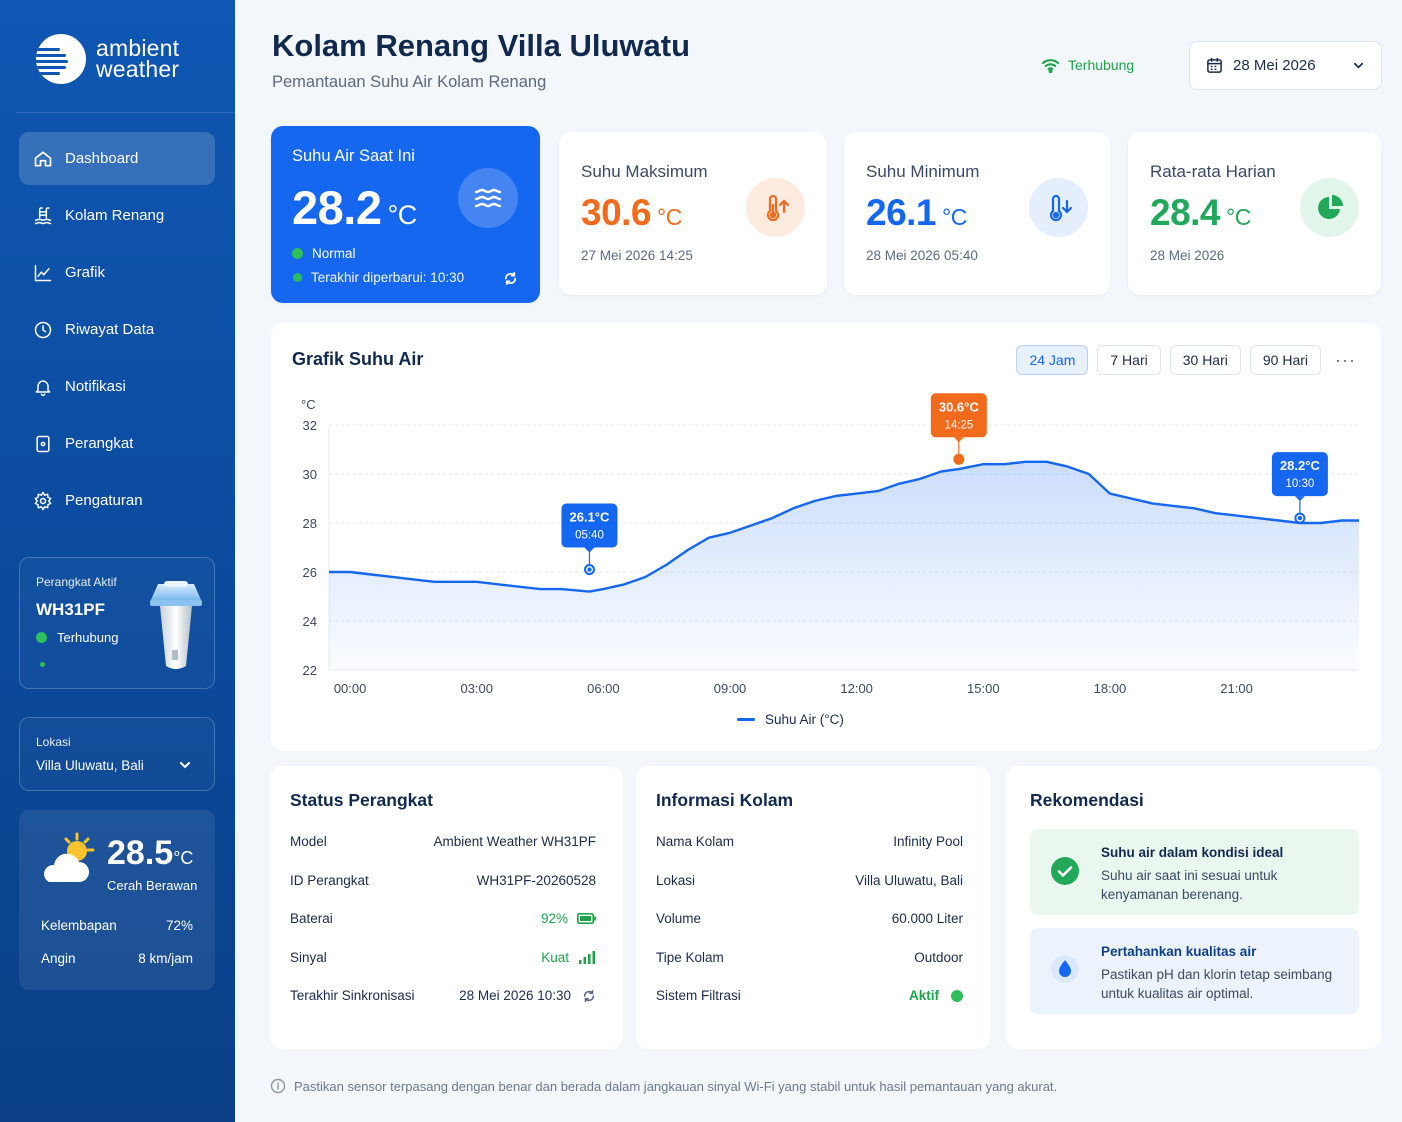 The width and height of the screenshot is (1402, 1122). I want to click on signal-bars-icon, so click(587, 957).